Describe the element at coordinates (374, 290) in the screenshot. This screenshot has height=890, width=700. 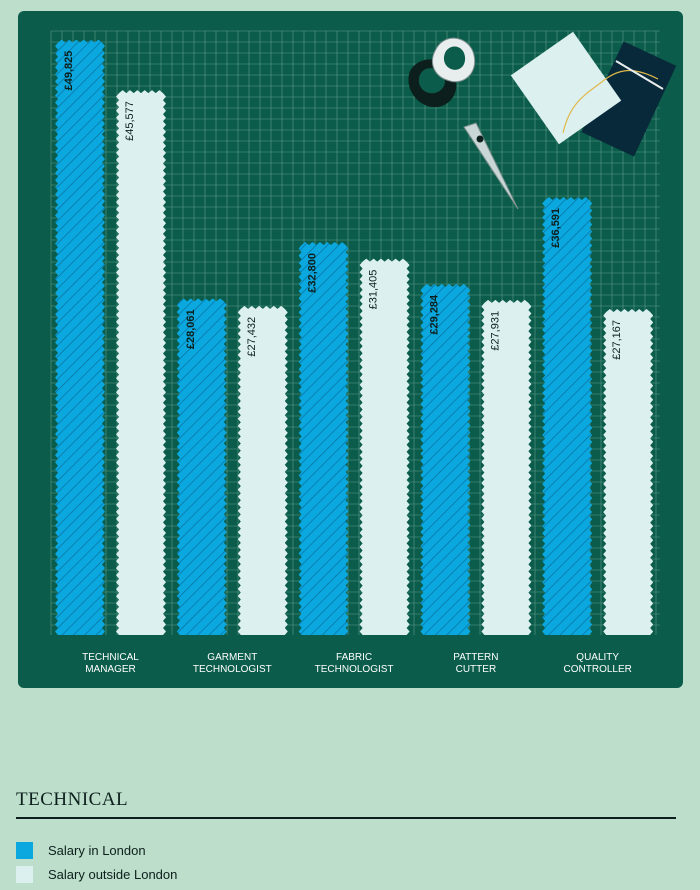
I see `value-label: £31,405` at that location.